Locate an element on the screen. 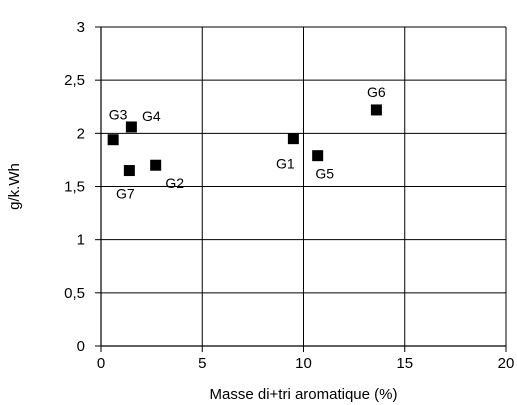 The width and height of the screenshot is (517, 405). y-tick-label: 2,5 is located at coordinates (74, 80).